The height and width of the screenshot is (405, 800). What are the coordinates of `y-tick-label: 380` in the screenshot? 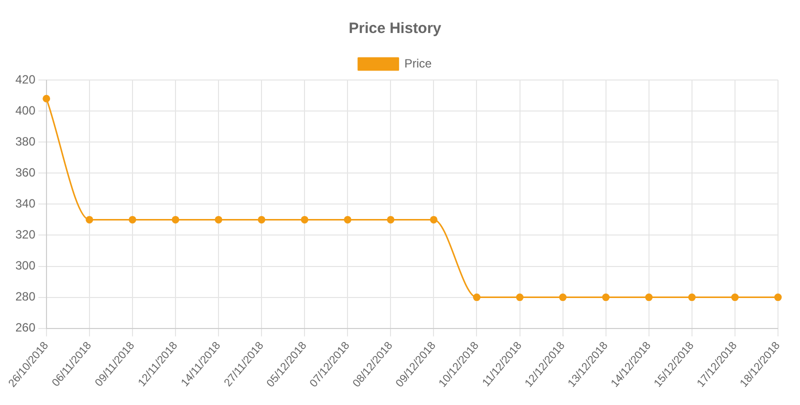 It's located at (25, 141).